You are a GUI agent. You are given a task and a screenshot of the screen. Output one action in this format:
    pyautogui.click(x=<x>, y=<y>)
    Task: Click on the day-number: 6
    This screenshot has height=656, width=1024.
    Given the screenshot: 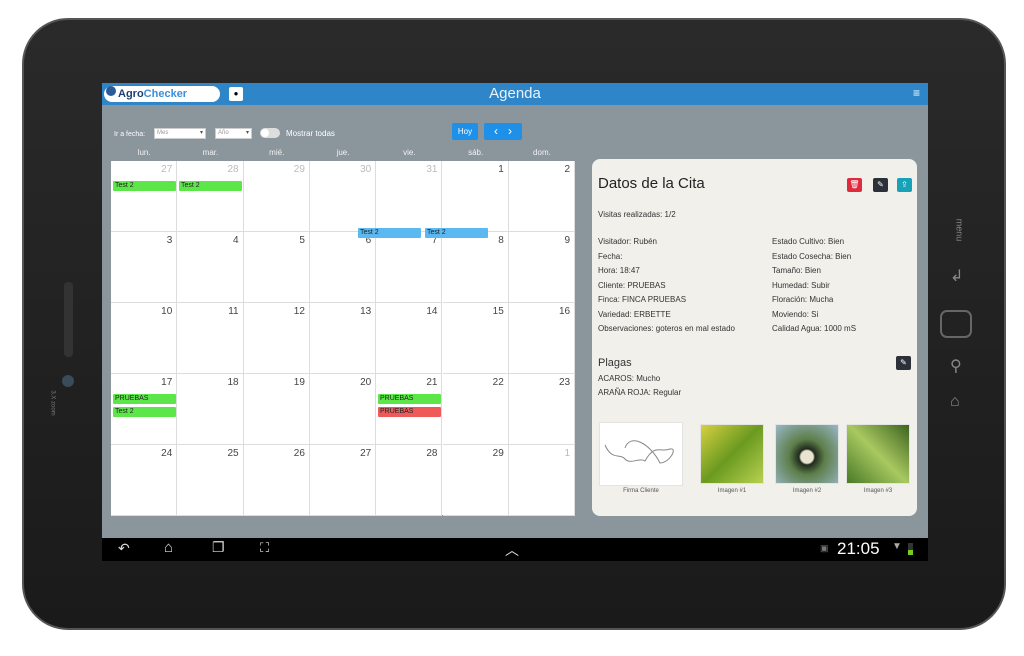 What is the action you would take?
    pyautogui.click(x=368, y=240)
    